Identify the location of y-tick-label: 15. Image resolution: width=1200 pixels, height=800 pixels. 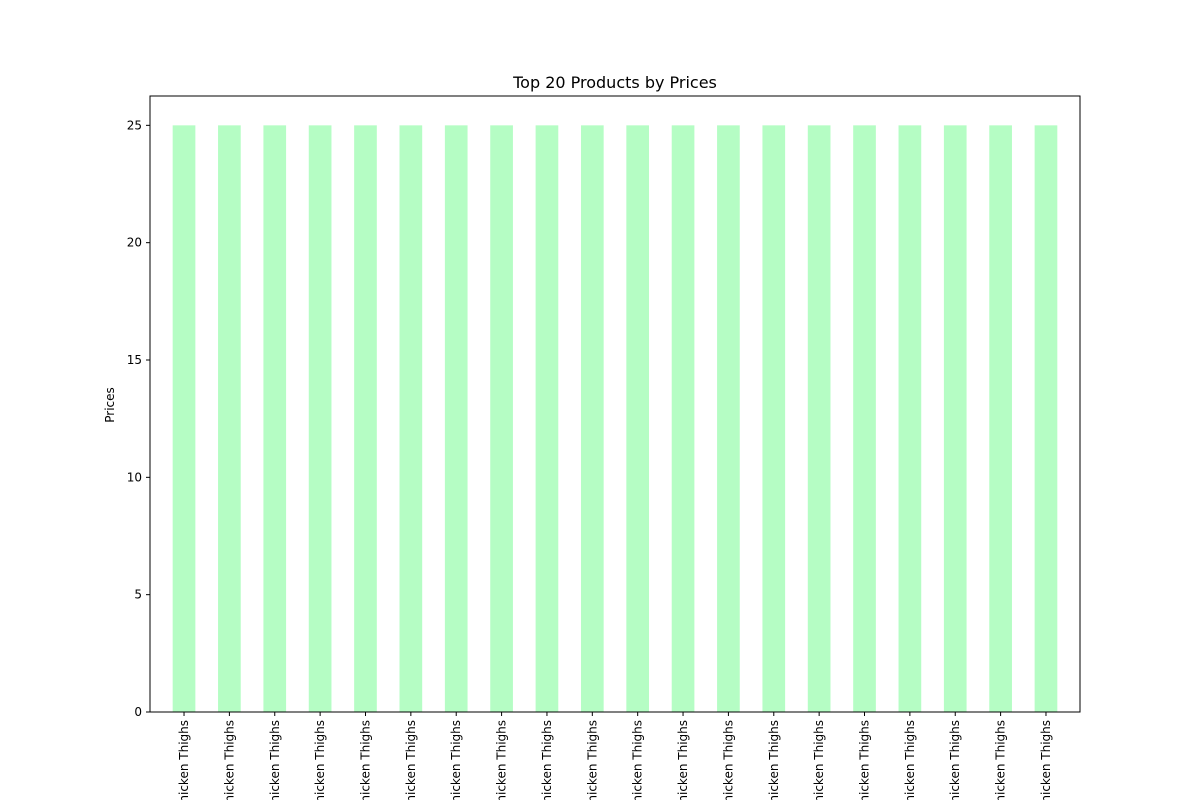
(134, 360).